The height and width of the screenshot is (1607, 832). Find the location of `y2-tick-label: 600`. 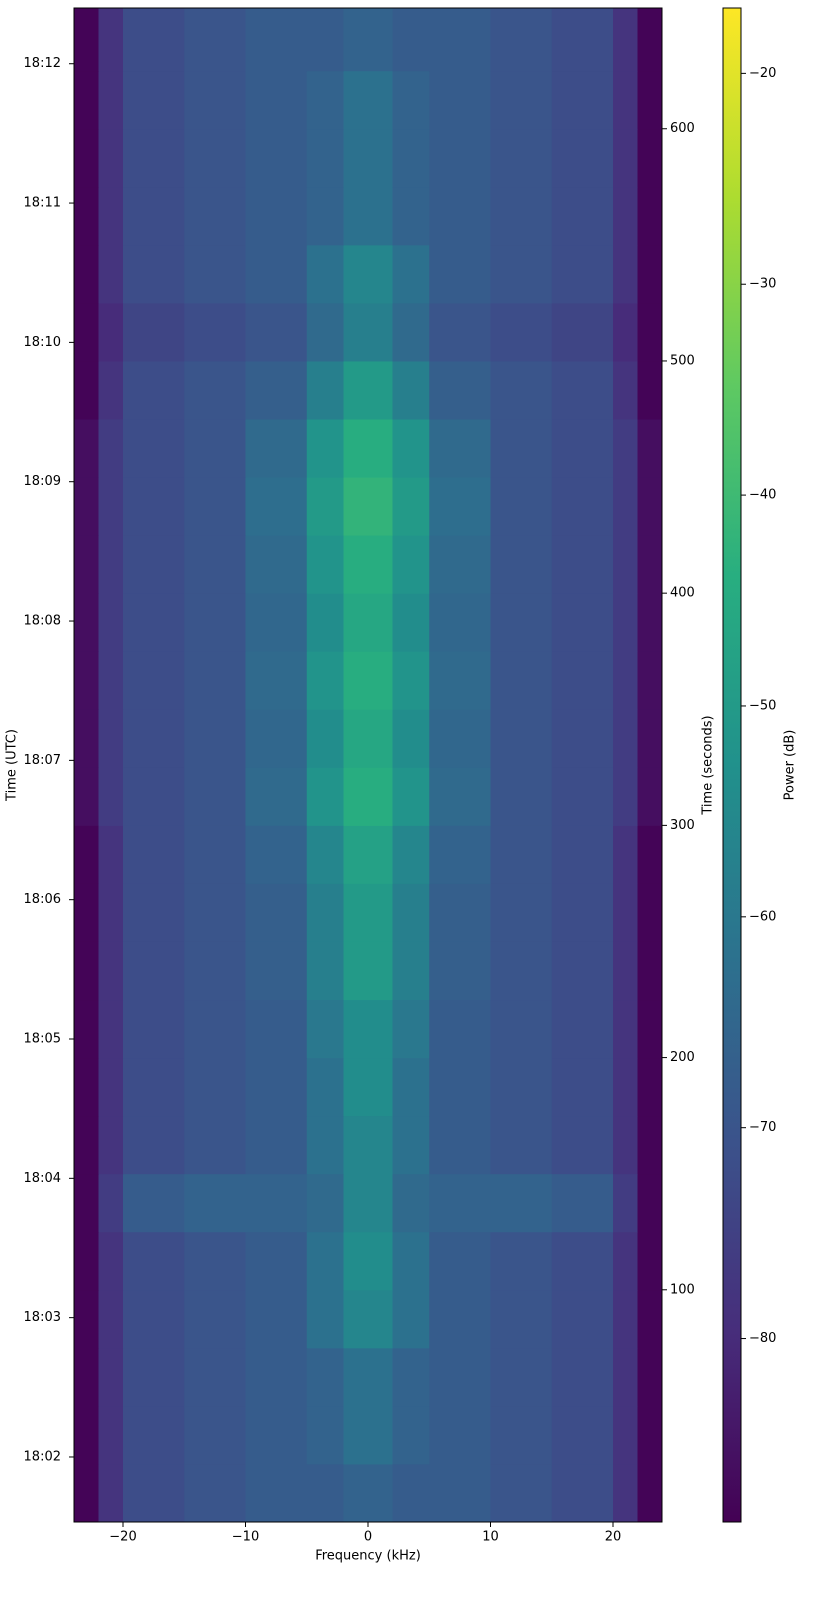

y2-tick-label: 600 is located at coordinates (682, 128).